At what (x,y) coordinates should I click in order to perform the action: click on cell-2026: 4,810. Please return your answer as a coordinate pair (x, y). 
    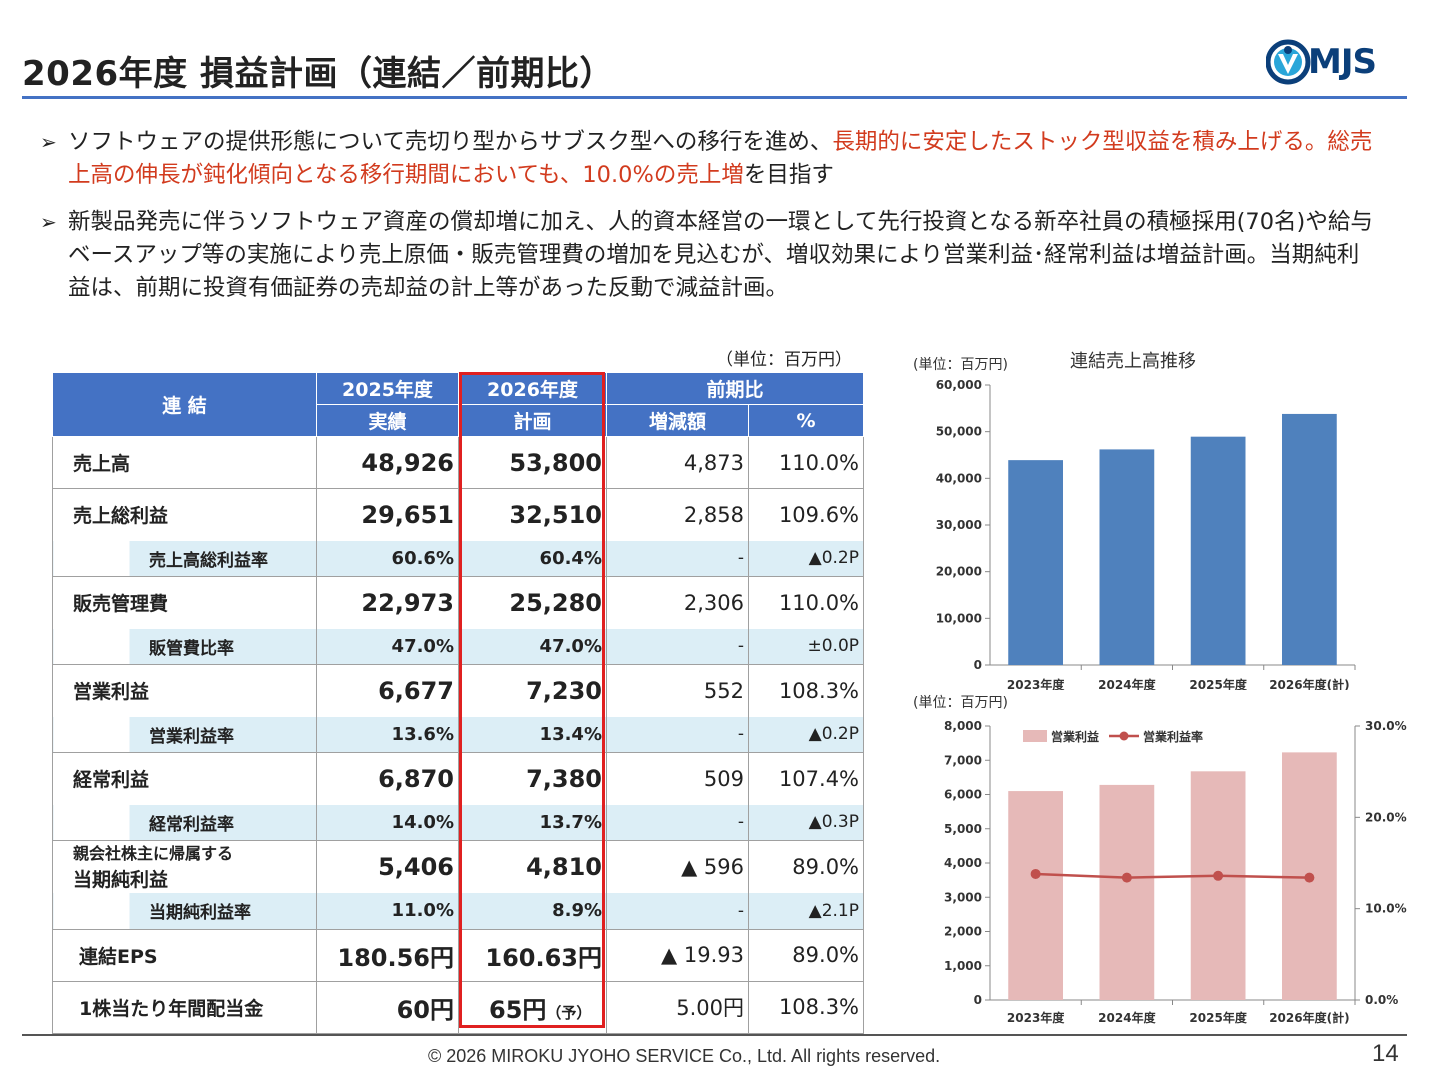
    Looking at the image, I should click on (532, 866).